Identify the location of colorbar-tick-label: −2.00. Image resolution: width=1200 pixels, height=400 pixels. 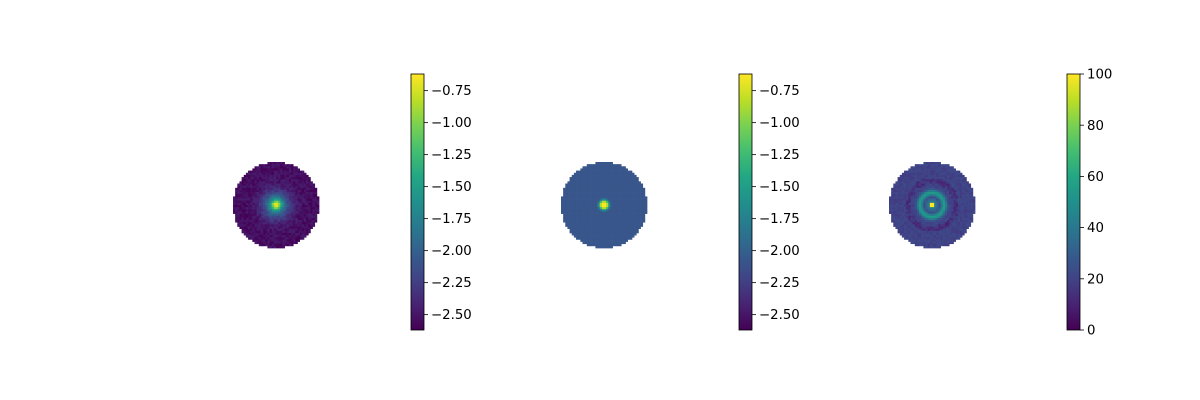
(451, 251).